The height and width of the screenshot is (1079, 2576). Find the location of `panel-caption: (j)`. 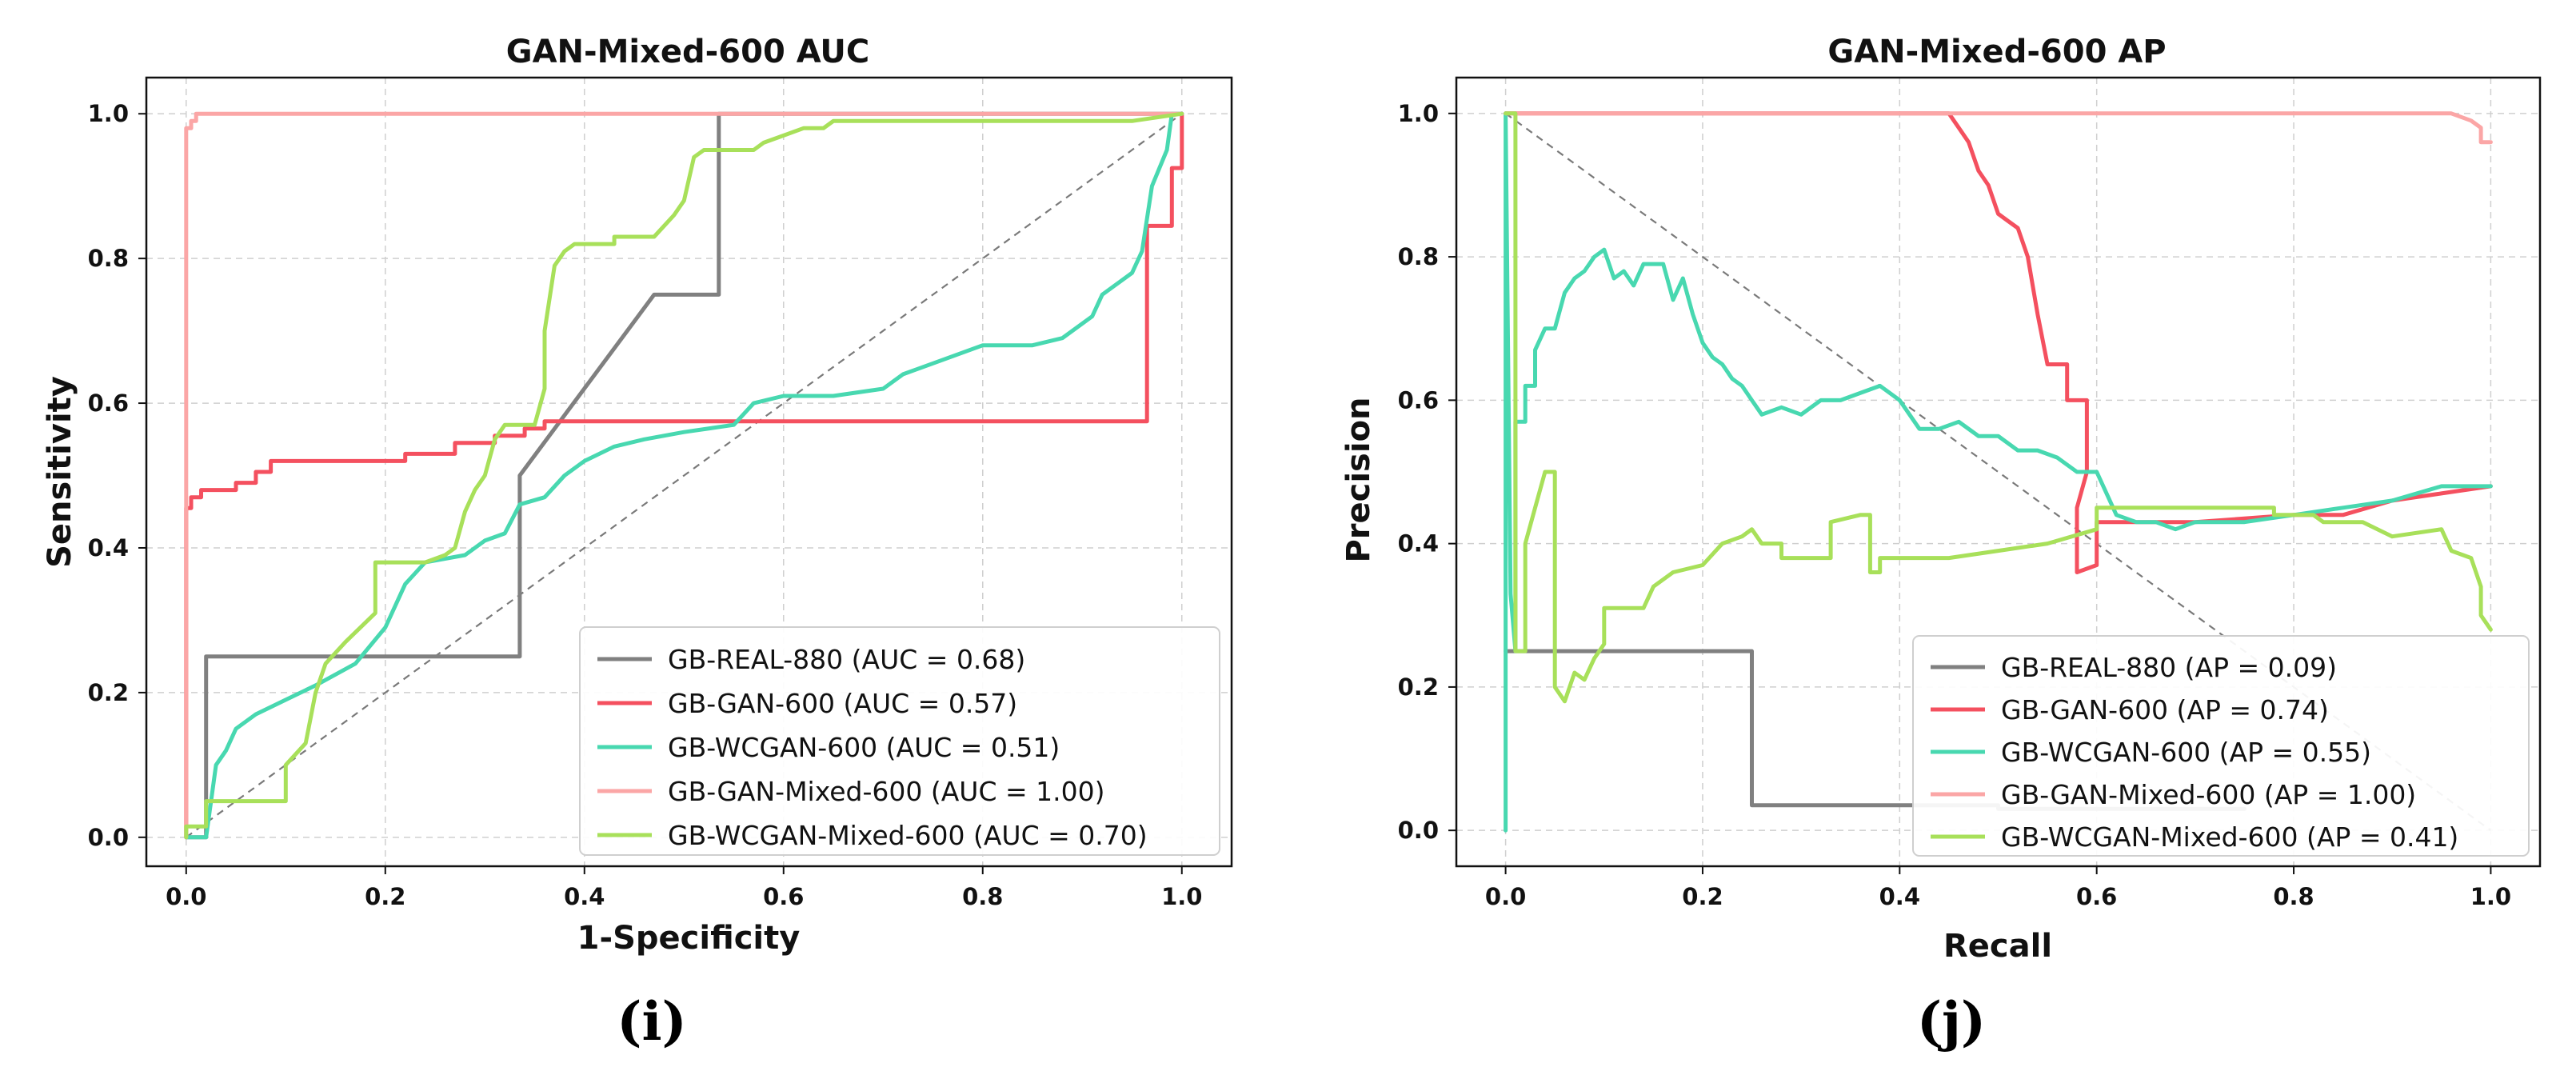

panel-caption: (j) is located at coordinates (1951, 1021).